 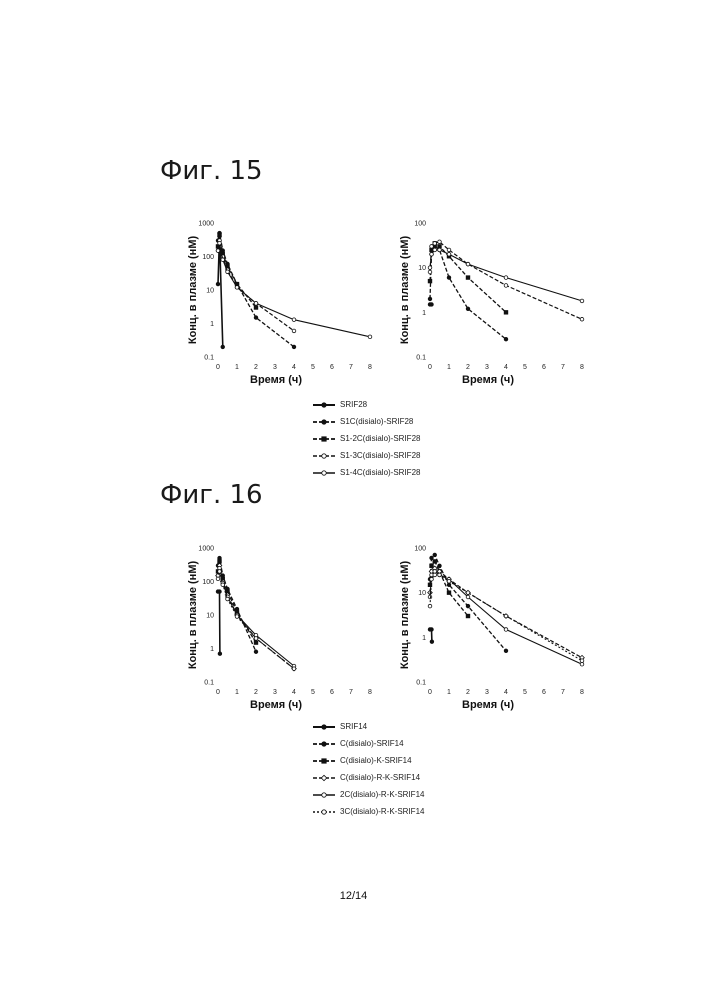 What do you see at coordinates (380, 455) in the screenshot?
I see `legend-label: S1-3C(disialo)-SRIF28` at bounding box center [380, 455].